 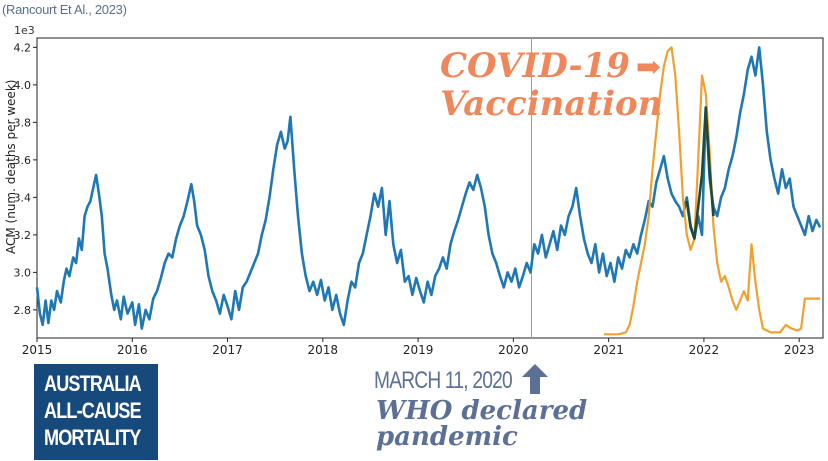 What do you see at coordinates (64, 9) in the screenshot?
I see `source-citation: (Rancourt Et Al., 2023)` at bounding box center [64, 9].